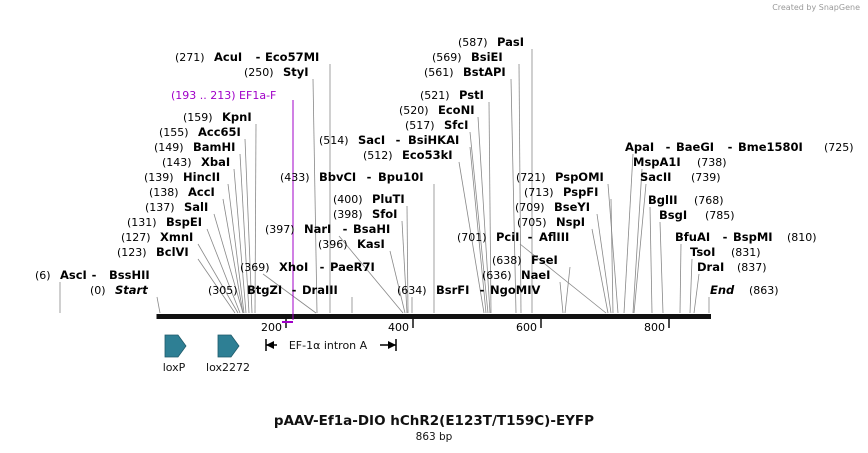 The height and width of the screenshot is (453, 868). Describe the element at coordinates (317, 229) in the screenshot. I see `site-name: NarI` at that location.